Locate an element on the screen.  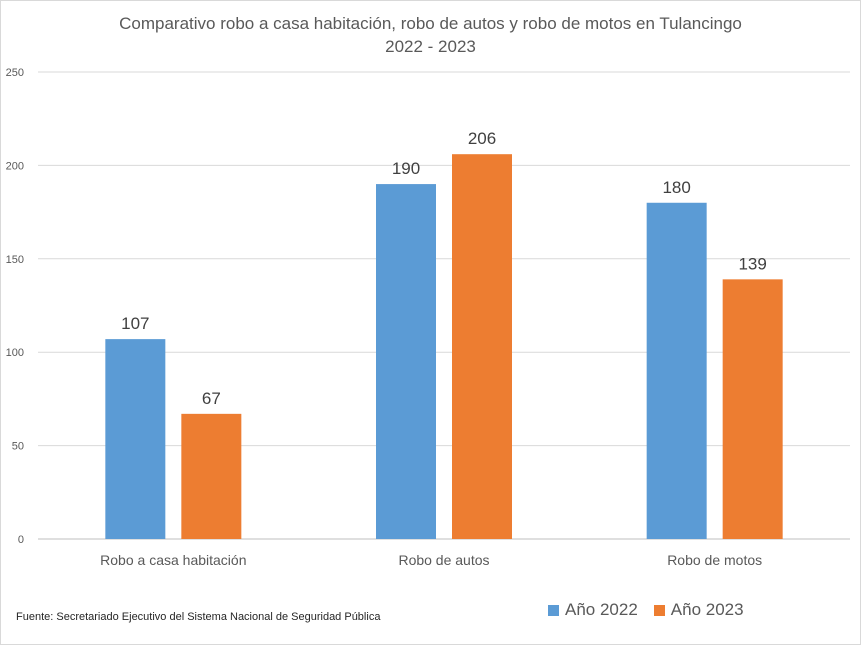
data-label: 139 is located at coordinates (752, 263).